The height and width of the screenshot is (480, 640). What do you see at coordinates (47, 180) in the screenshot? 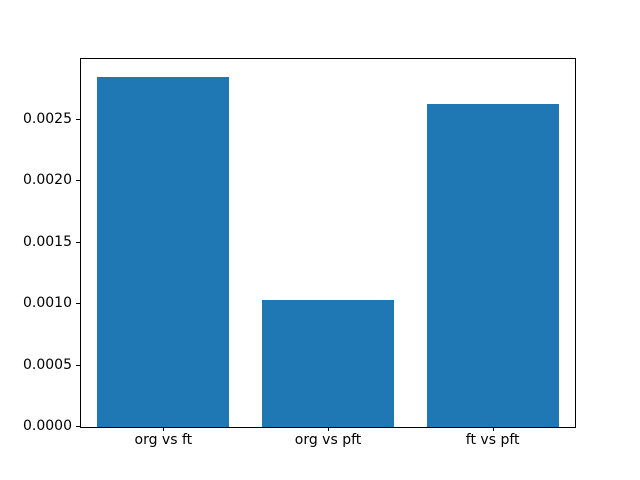
I see `y-tick-label: 0.0020` at bounding box center [47, 180].